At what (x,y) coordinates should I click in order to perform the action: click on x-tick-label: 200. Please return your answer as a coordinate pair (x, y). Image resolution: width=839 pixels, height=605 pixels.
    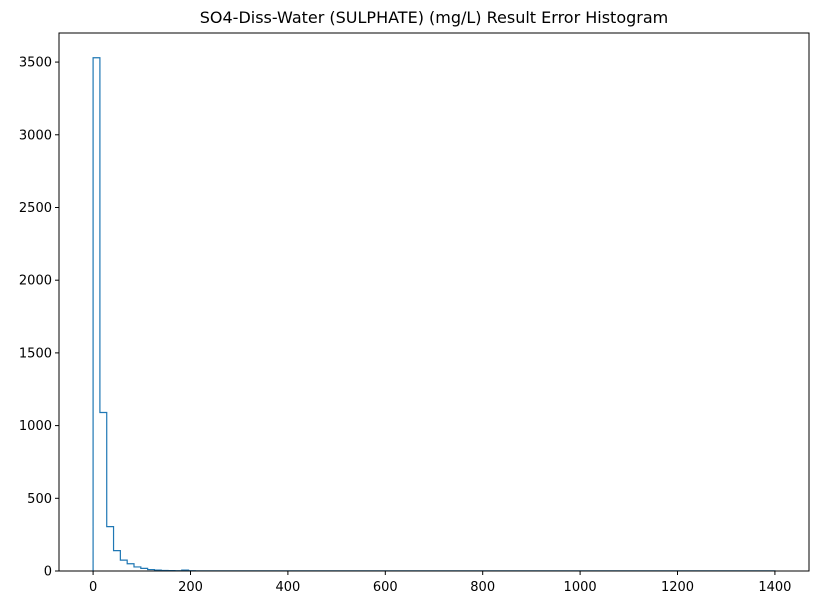
    Looking at the image, I should click on (190, 587).